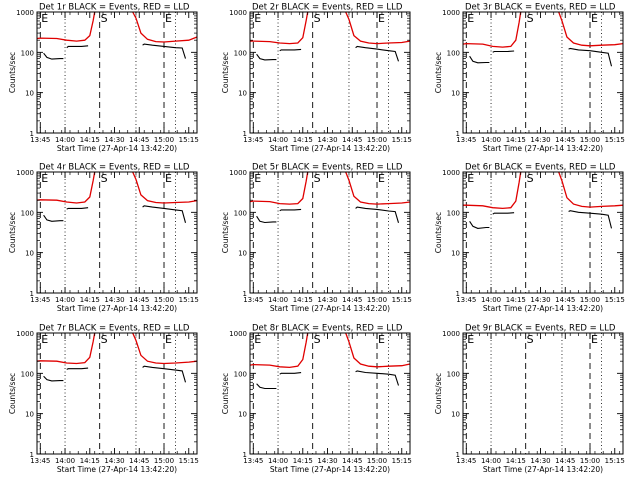  What do you see at coordinates (540, 8) in the screenshot?
I see `panel-title: Det 3r BLACK = Events, RED = LLD` at bounding box center [540, 8].